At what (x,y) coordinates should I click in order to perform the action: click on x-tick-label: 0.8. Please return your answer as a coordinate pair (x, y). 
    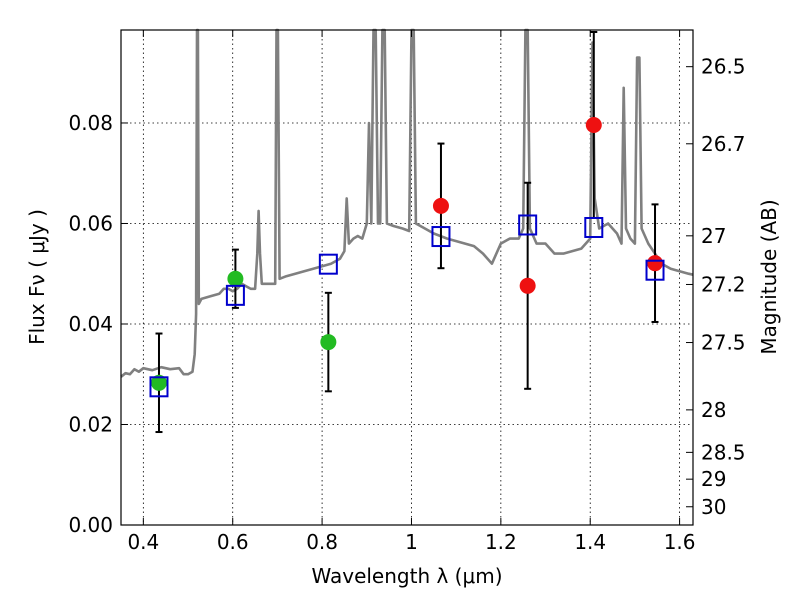
    Looking at the image, I should click on (322, 542).